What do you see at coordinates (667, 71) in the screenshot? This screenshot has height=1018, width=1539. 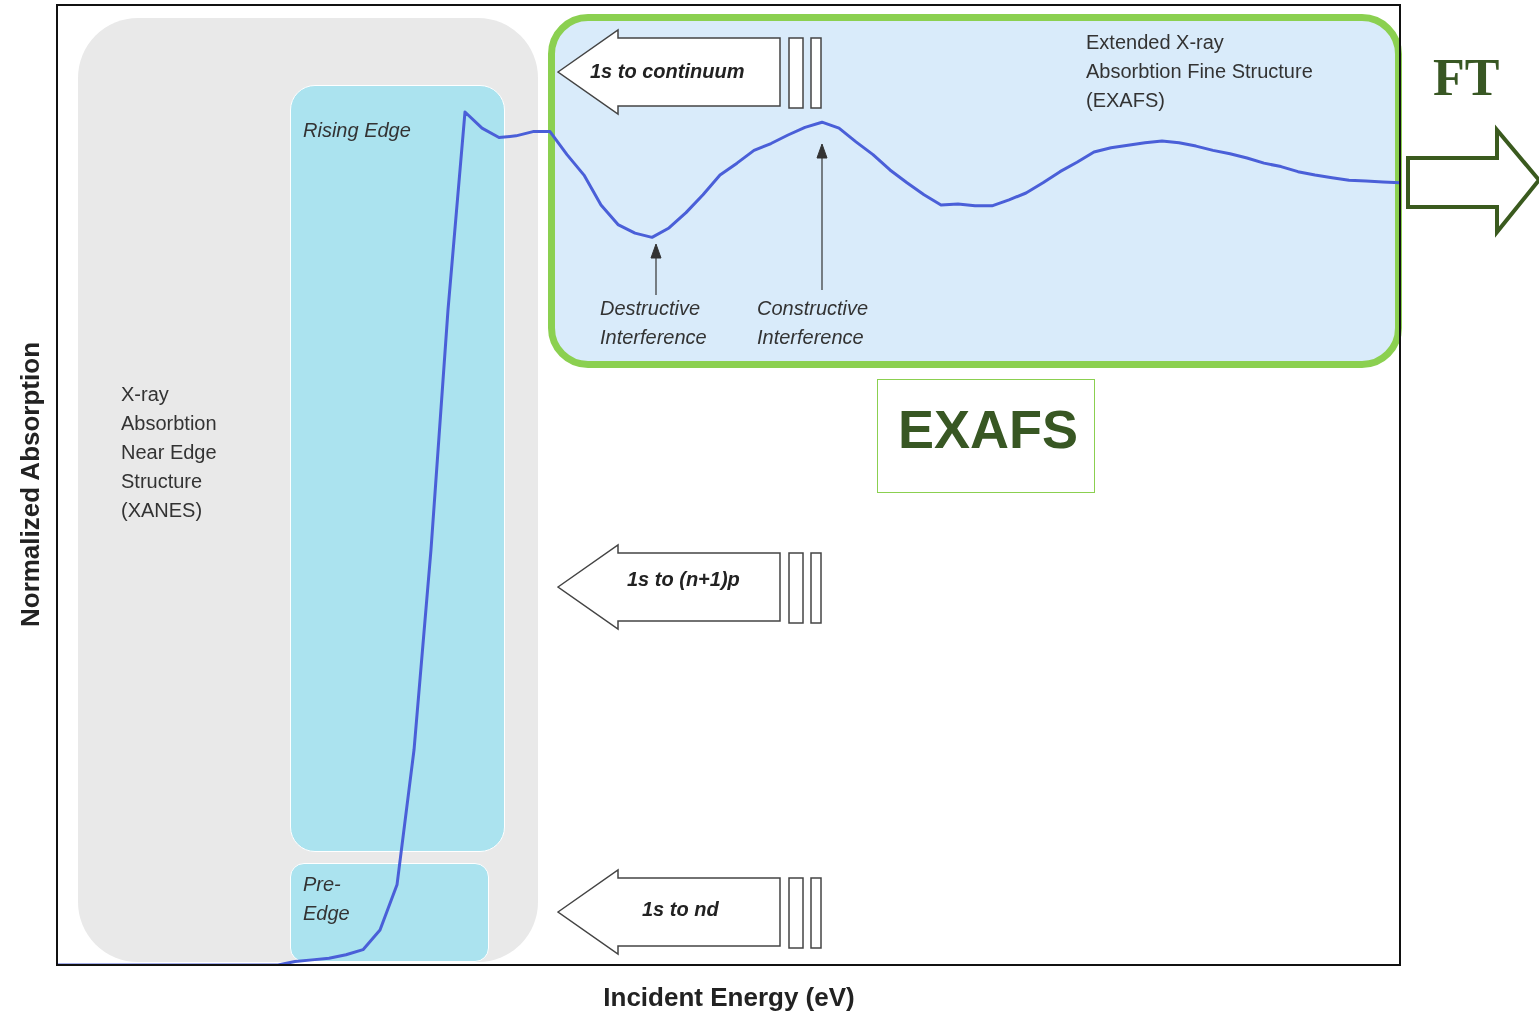 I see `text: 1s to continuum` at bounding box center [667, 71].